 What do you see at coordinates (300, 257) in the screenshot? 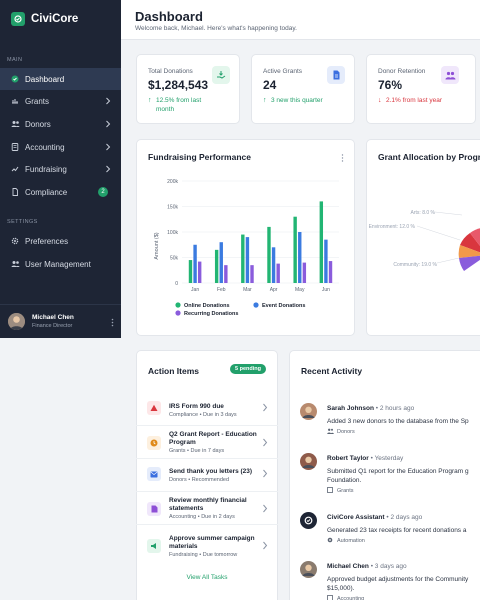
I see `bar-event-donations-may` at bounding box center [300, 257].